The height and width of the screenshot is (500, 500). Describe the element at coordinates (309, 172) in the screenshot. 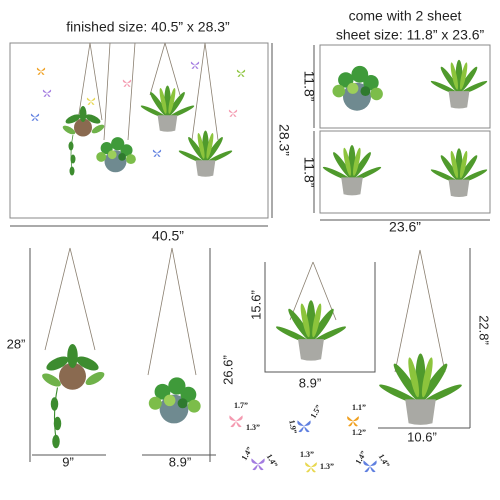

I see `sheet-2-height: 11.8”` at that location.